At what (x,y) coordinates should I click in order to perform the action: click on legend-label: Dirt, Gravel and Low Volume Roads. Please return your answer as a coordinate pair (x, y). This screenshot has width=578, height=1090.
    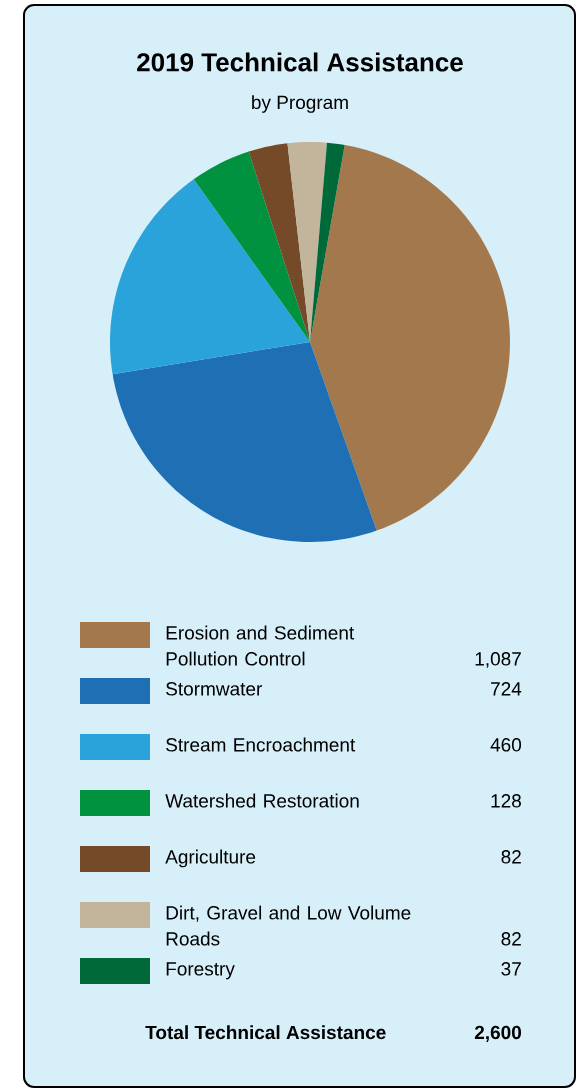
    Looking at the image, I should click on (288, 925).